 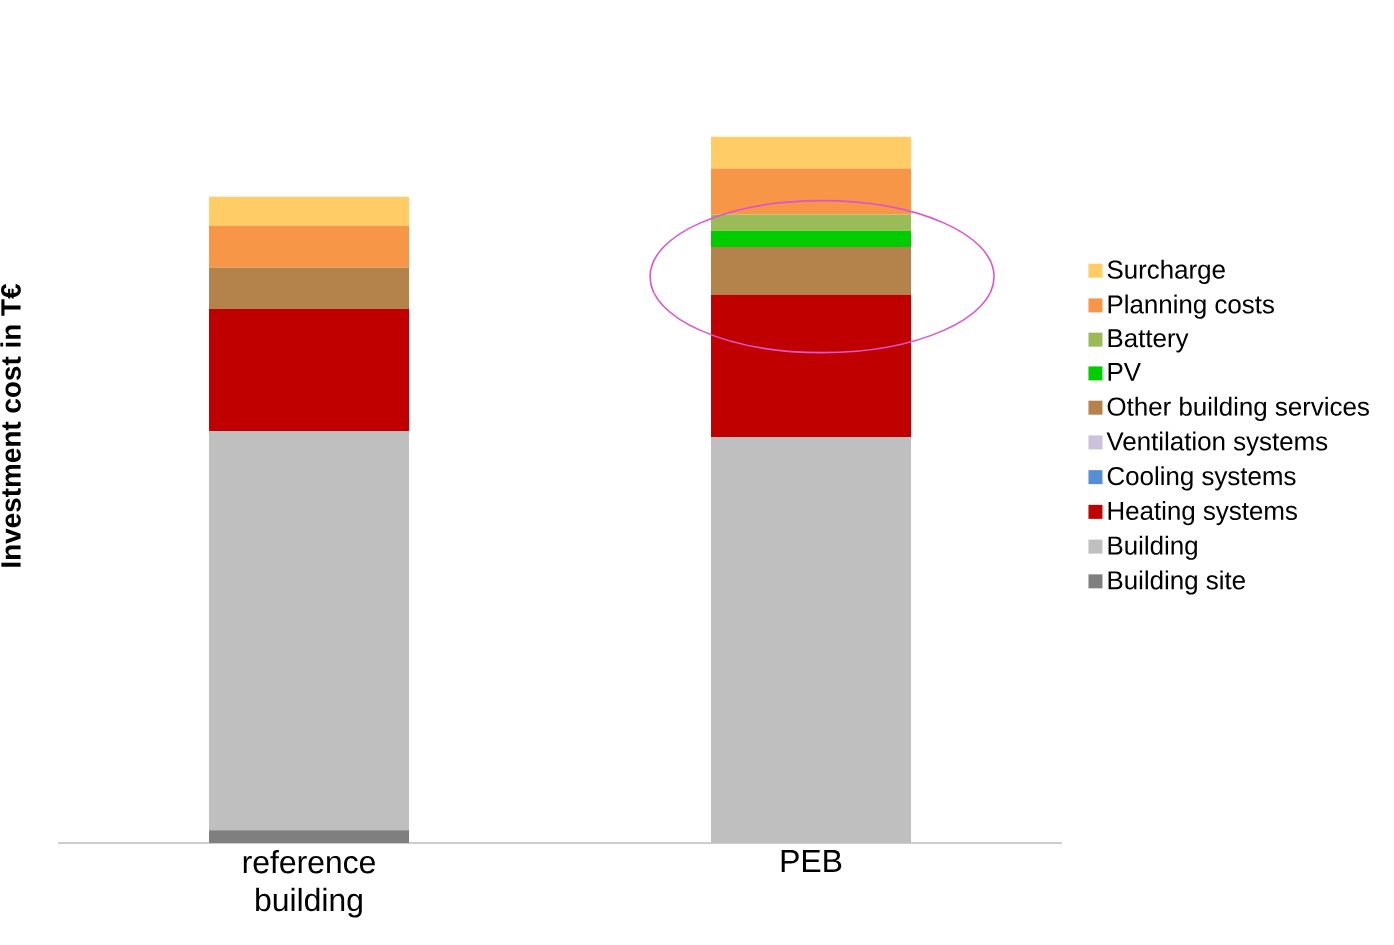 What do you see at coordinates (1124, 372) in the screenshot?
I see `legend-label: PV` at bounding box center [1124, 372].